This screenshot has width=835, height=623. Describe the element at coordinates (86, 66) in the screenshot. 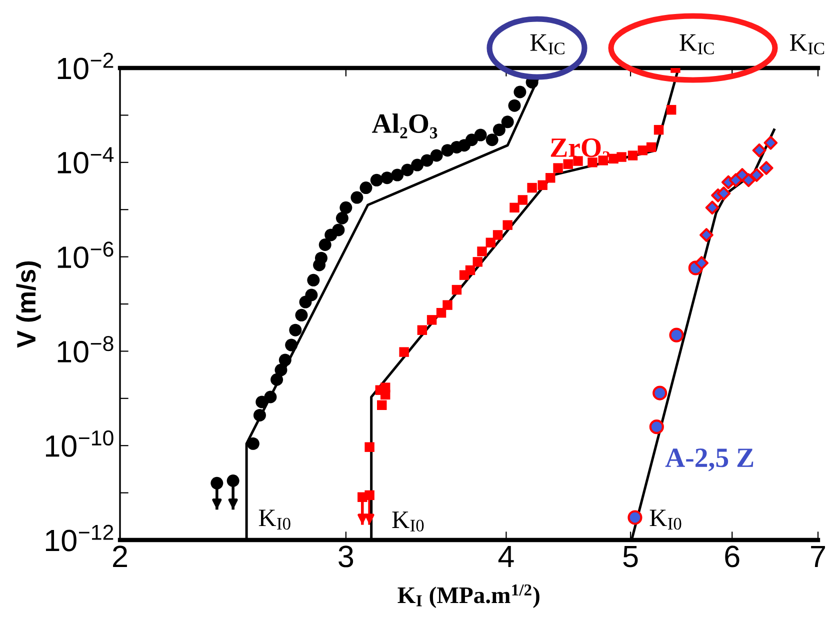

I see `y-tick-label: 10$^{−2}$` at that location.